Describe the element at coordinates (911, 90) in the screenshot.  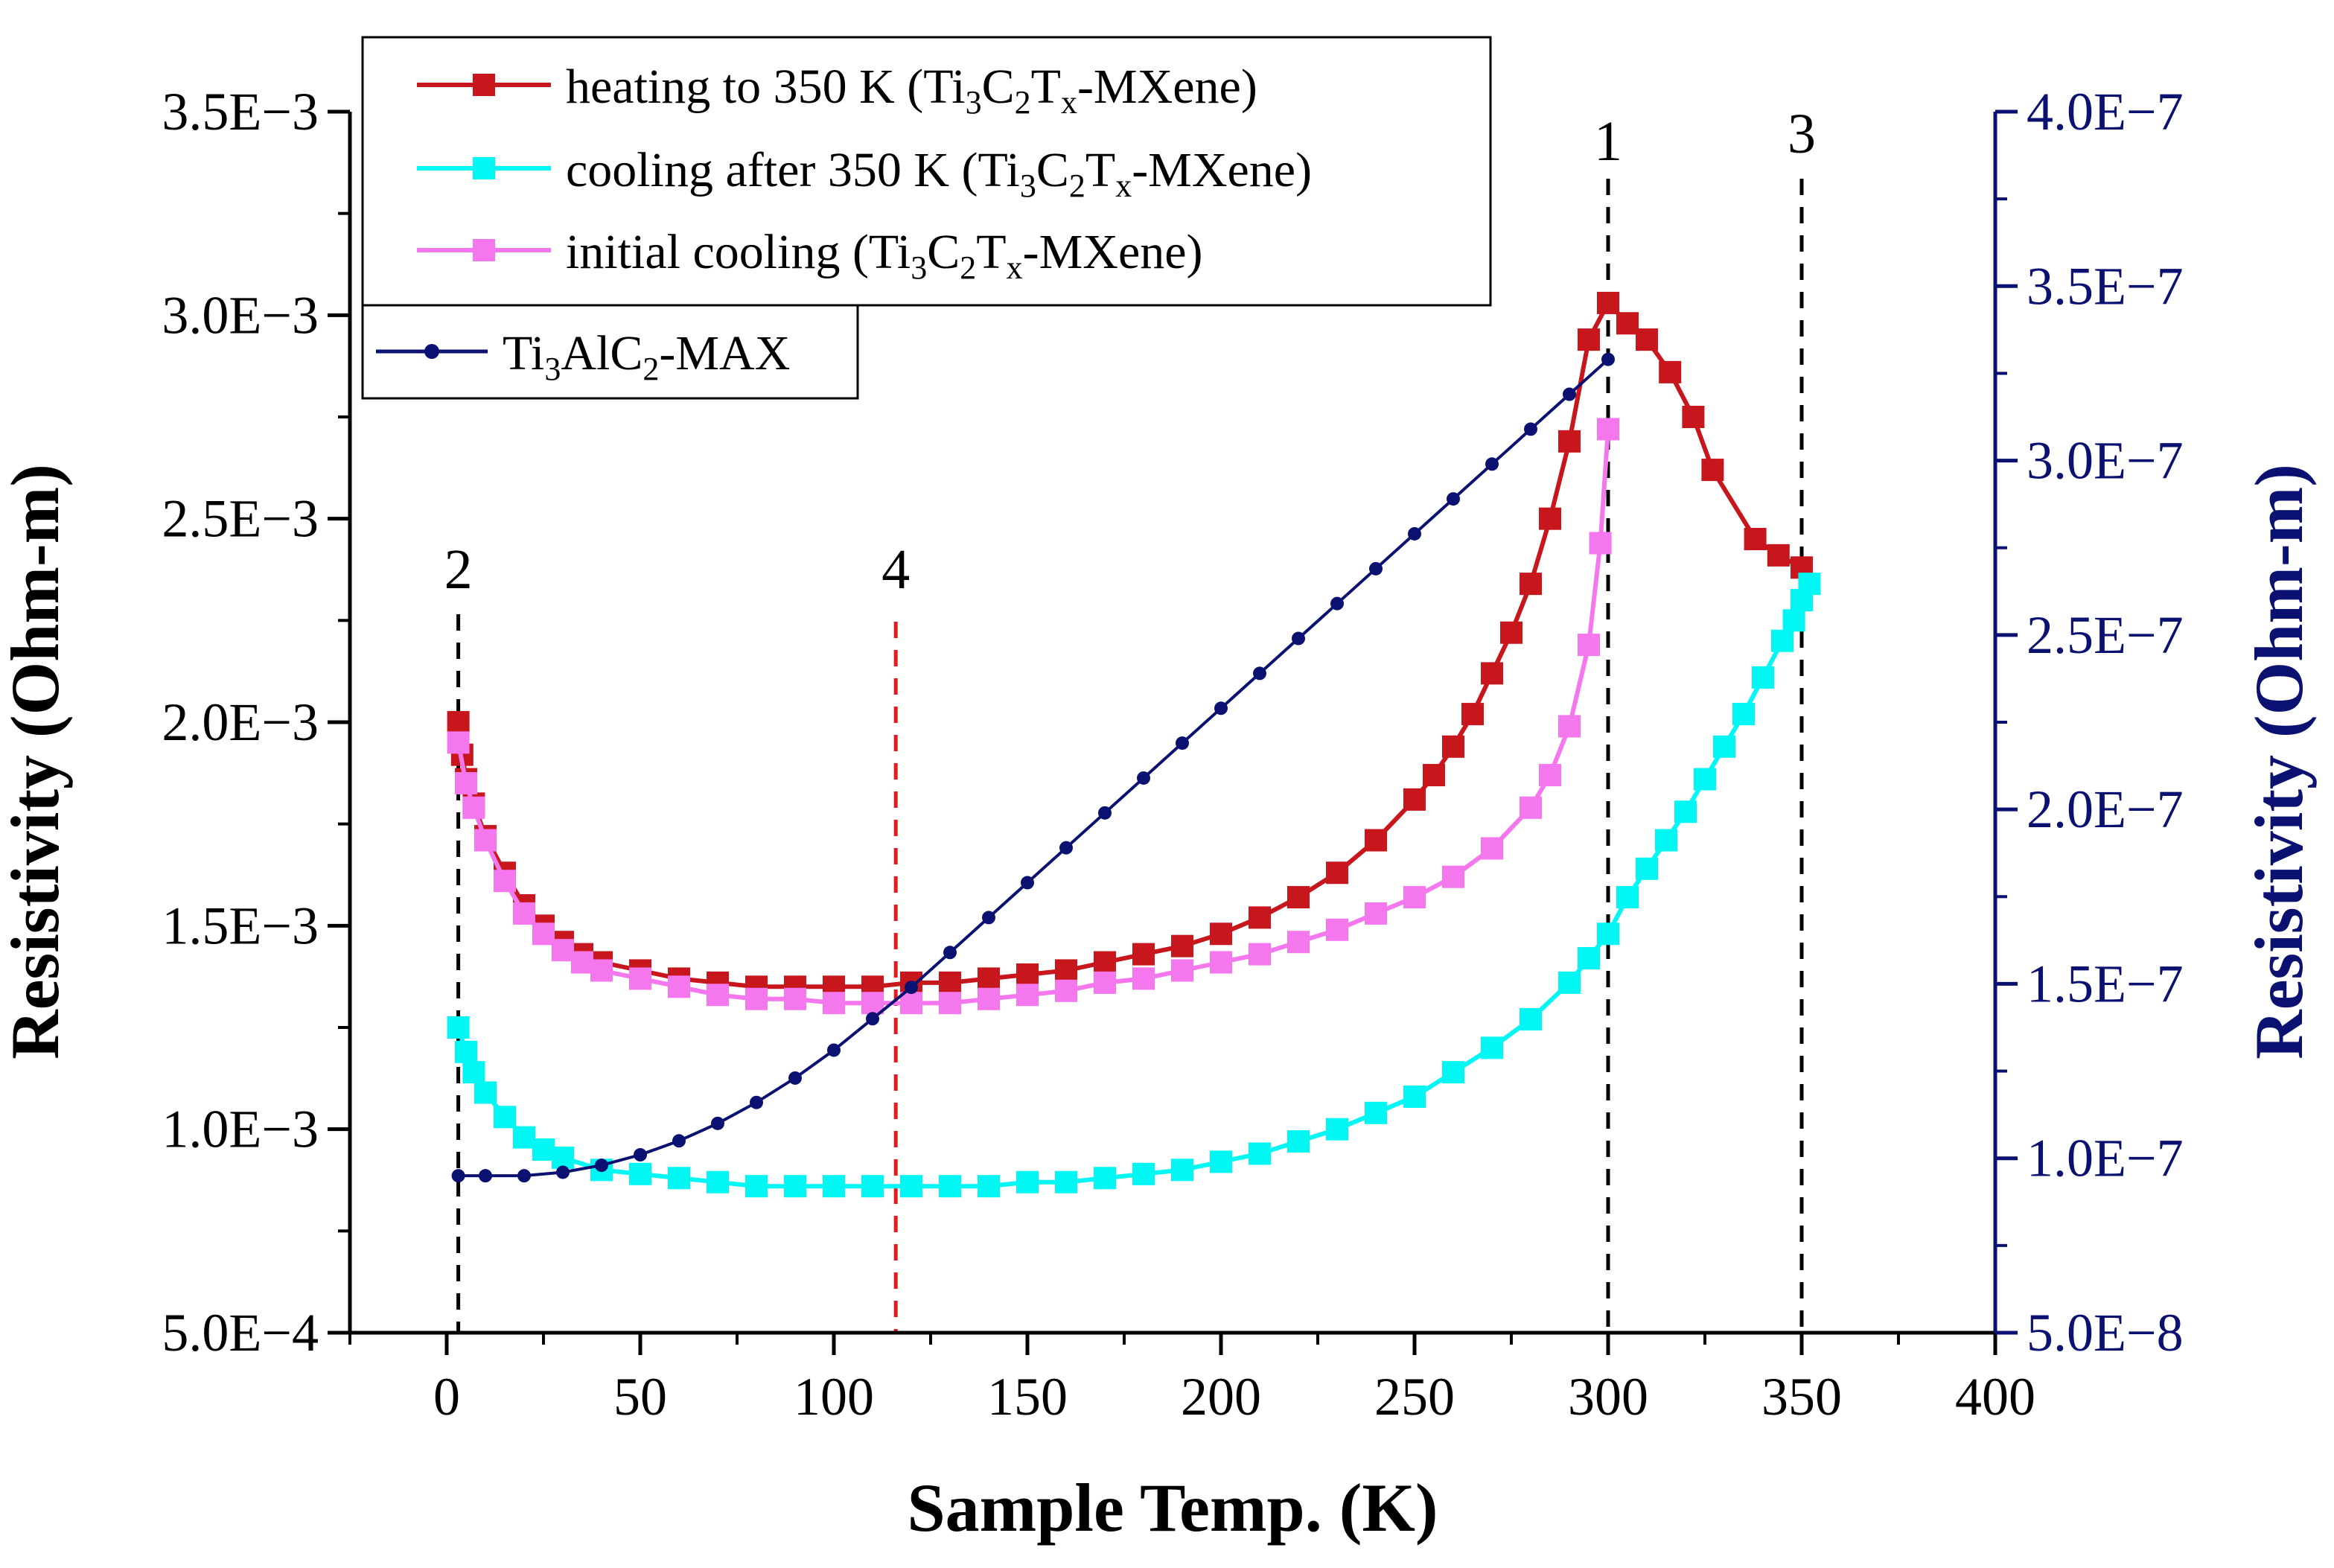
I see `legend-label-heating: heating to 350 K (Ti3C2Tx-MXene)` at that location.